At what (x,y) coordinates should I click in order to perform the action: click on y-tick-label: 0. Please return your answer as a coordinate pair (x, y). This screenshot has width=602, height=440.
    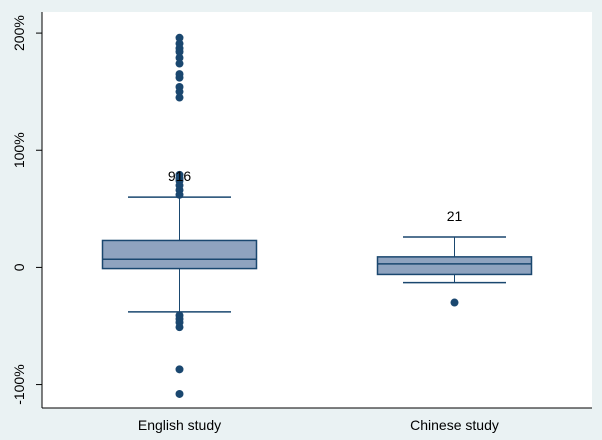
    Looking at the image, I should click on (19, 267).